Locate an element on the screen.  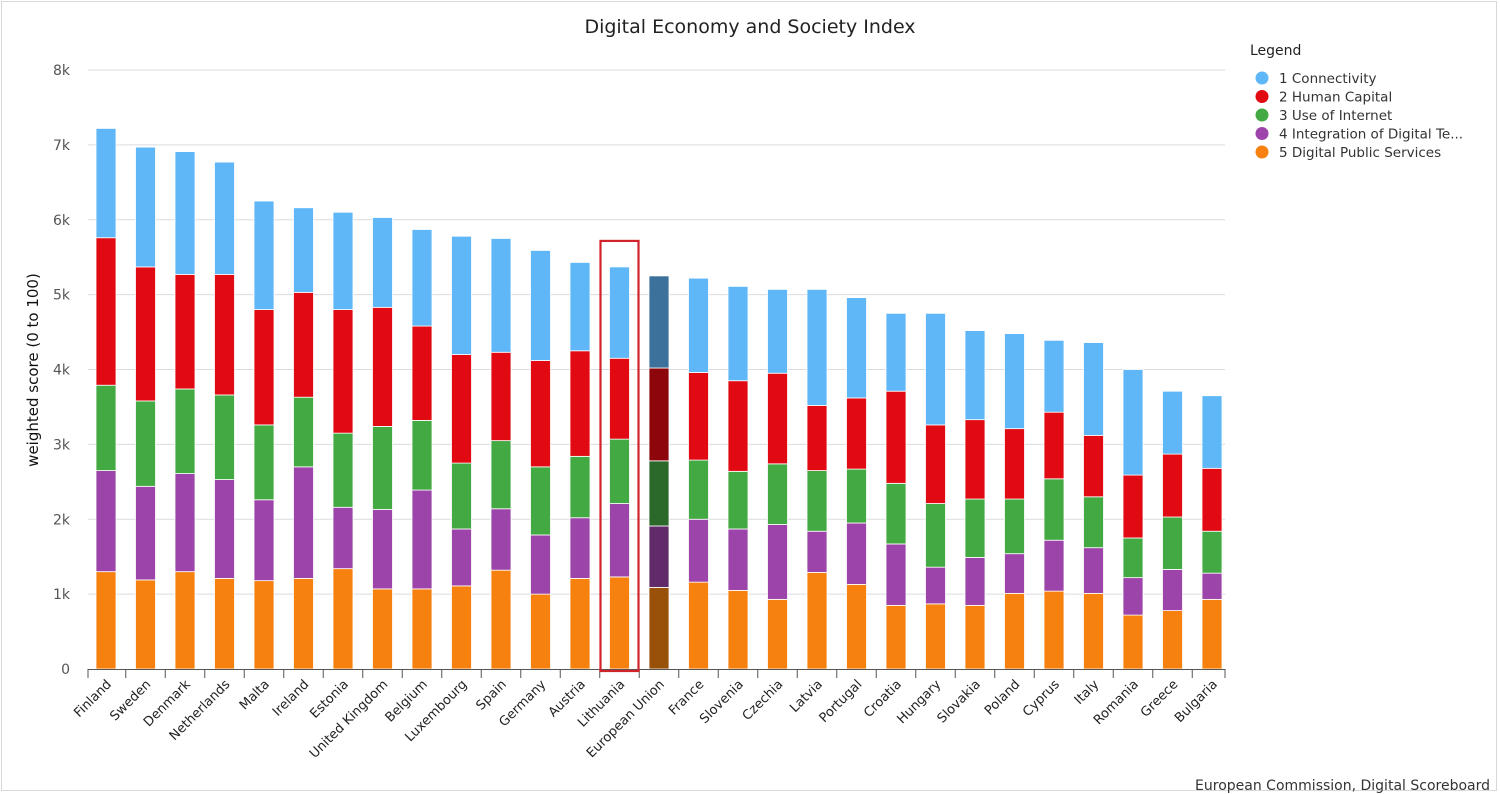
legend-item: 2 Human Capital is located at coordinates (1324, 98).